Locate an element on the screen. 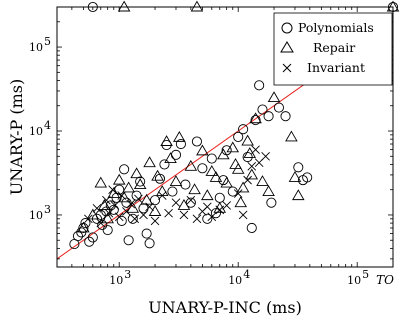 The width and height of the screenshot is (404, 325). y-tick-exp-2: 5 is located at coordinates (47, 41).